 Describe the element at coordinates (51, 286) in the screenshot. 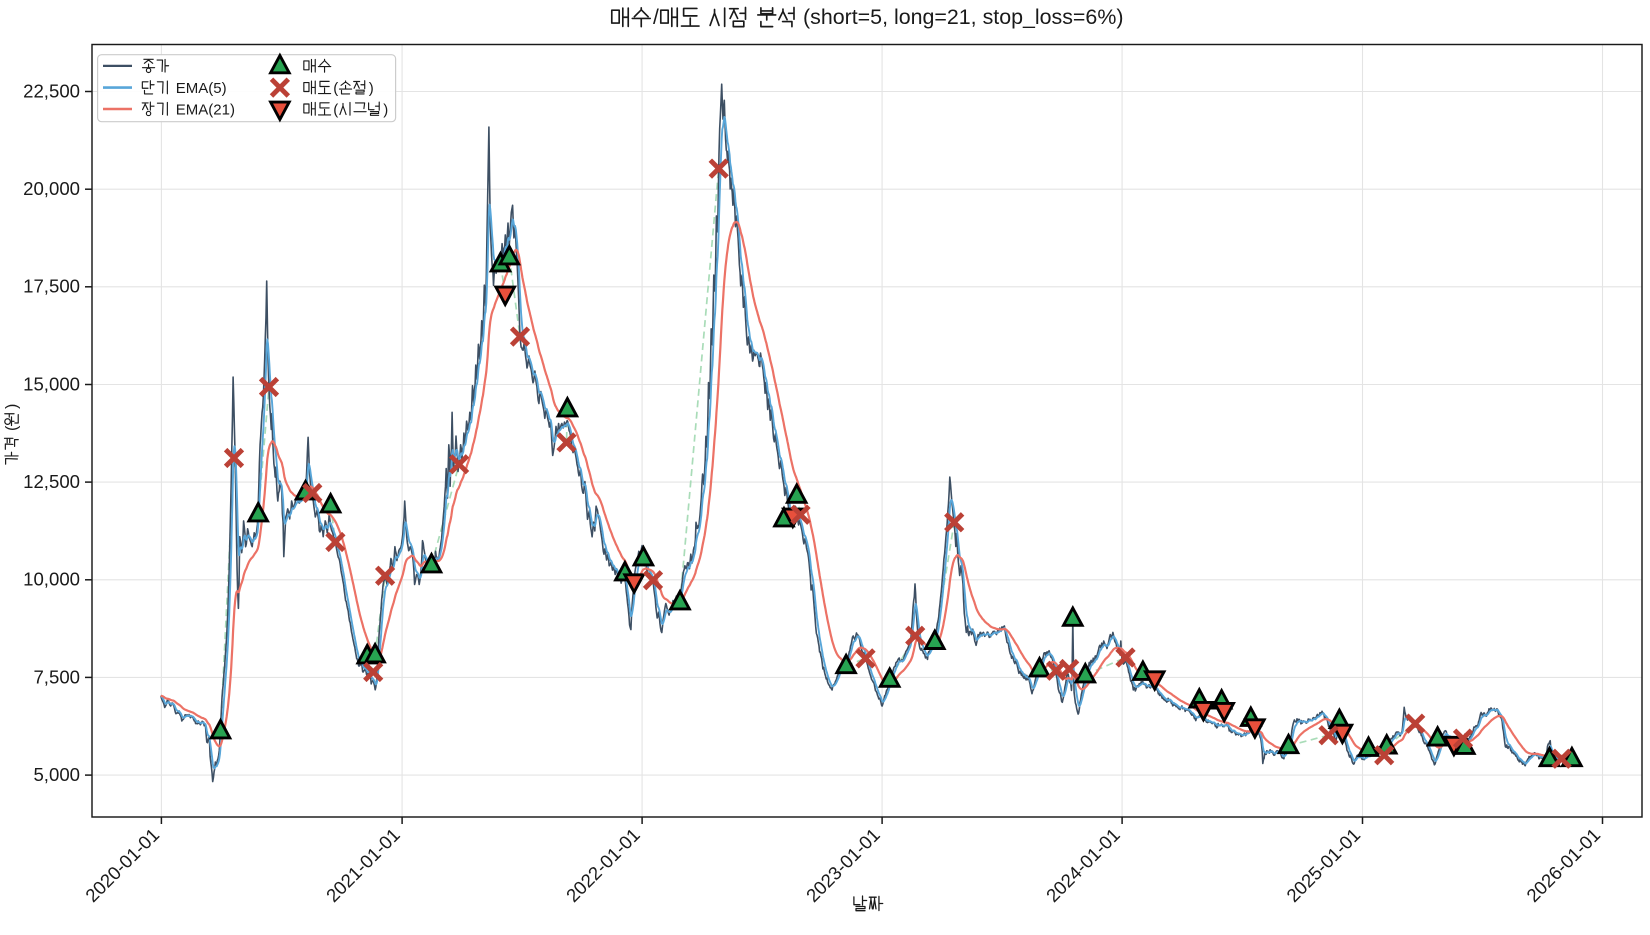

I see `svg-text: 17,500` at that location.